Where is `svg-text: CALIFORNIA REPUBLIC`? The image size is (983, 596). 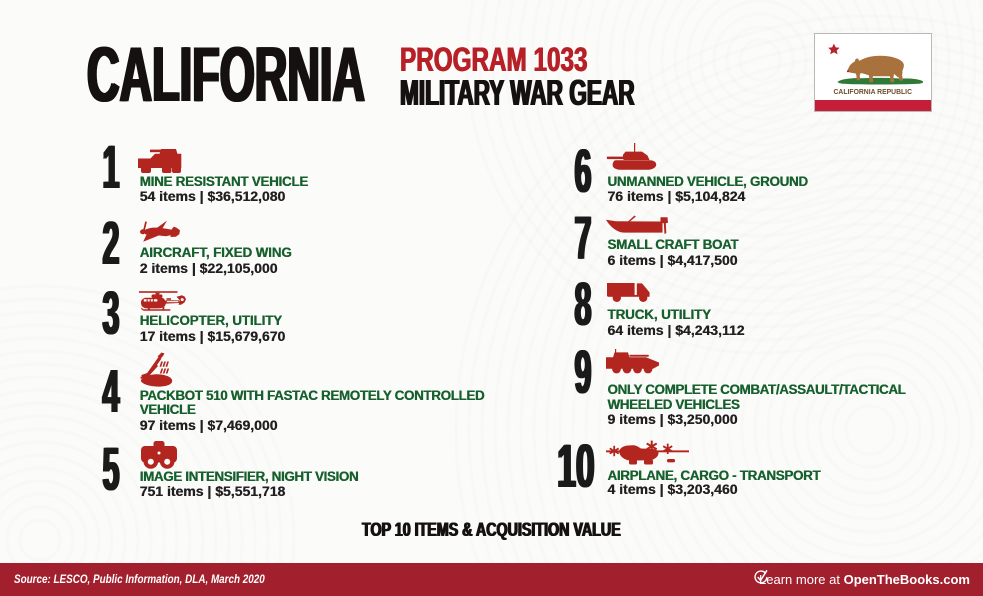 svg-text: CALIFORNIA REPUBLIC is located at coordinates (873, 91).